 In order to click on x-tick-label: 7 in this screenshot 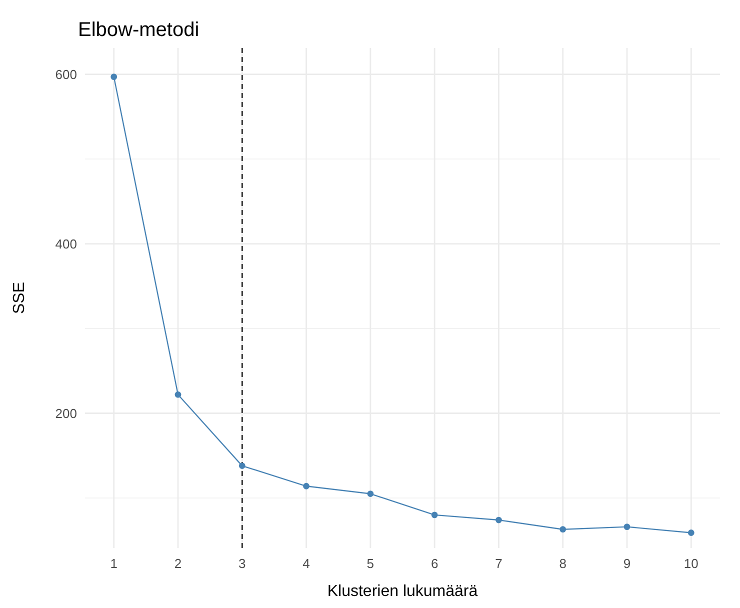, I will do `click(498, 563)`.